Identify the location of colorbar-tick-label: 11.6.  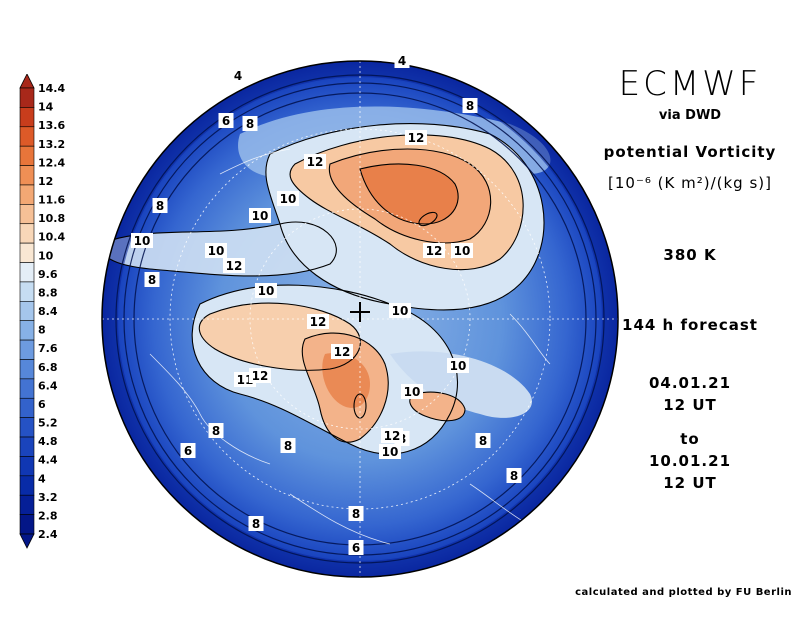
(51, 200).